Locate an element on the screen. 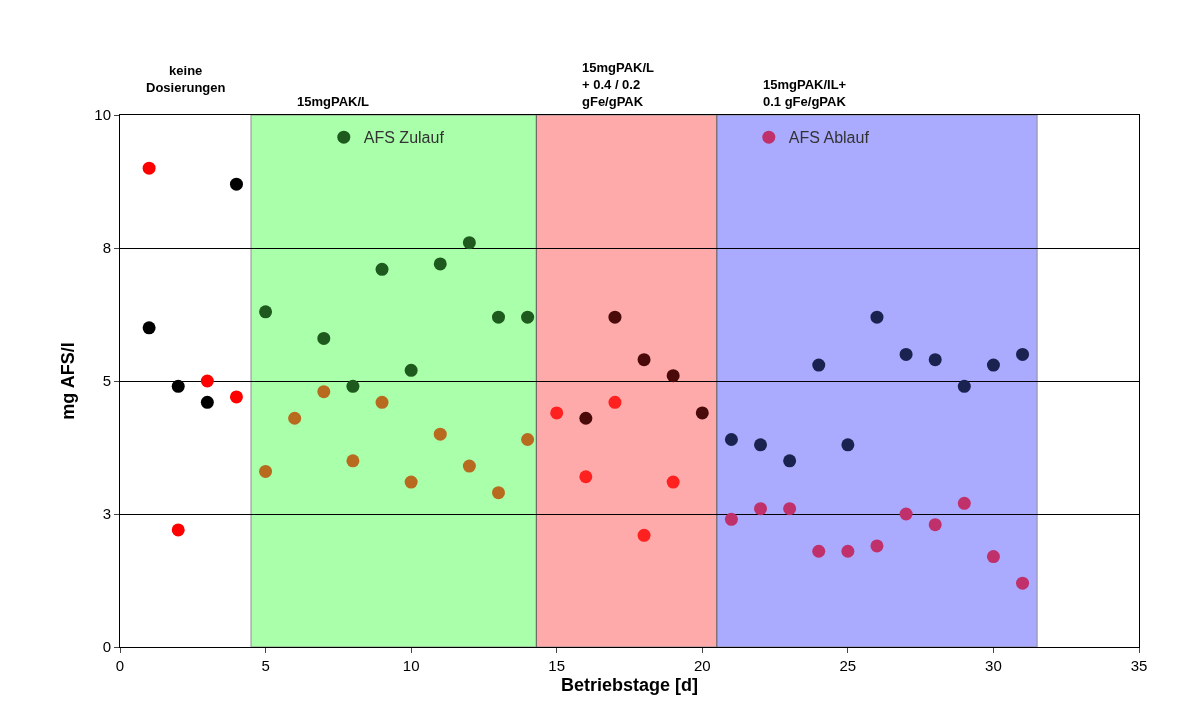  text: keine Dosierungen is located at coordinates (186, 79).